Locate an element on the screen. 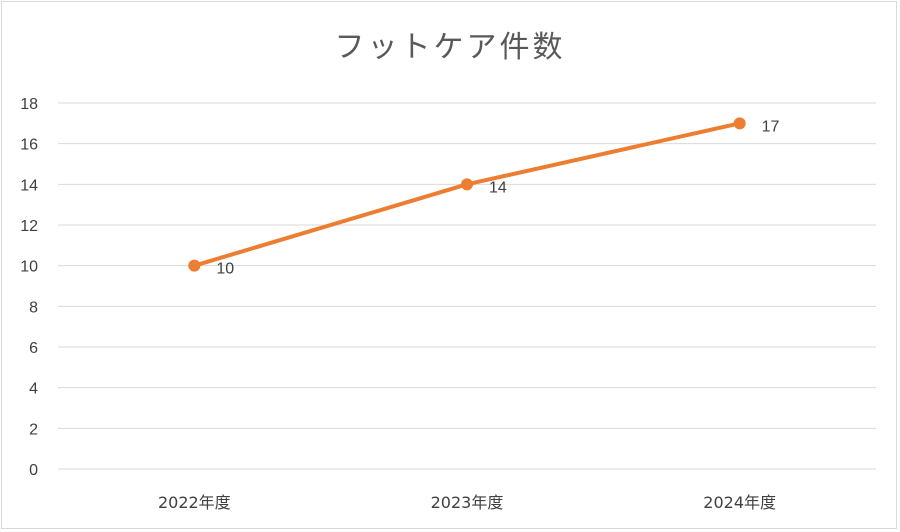 This screenshot has width=900, height=532. y-tick-label: 18 is located at coordinates (29, 104).